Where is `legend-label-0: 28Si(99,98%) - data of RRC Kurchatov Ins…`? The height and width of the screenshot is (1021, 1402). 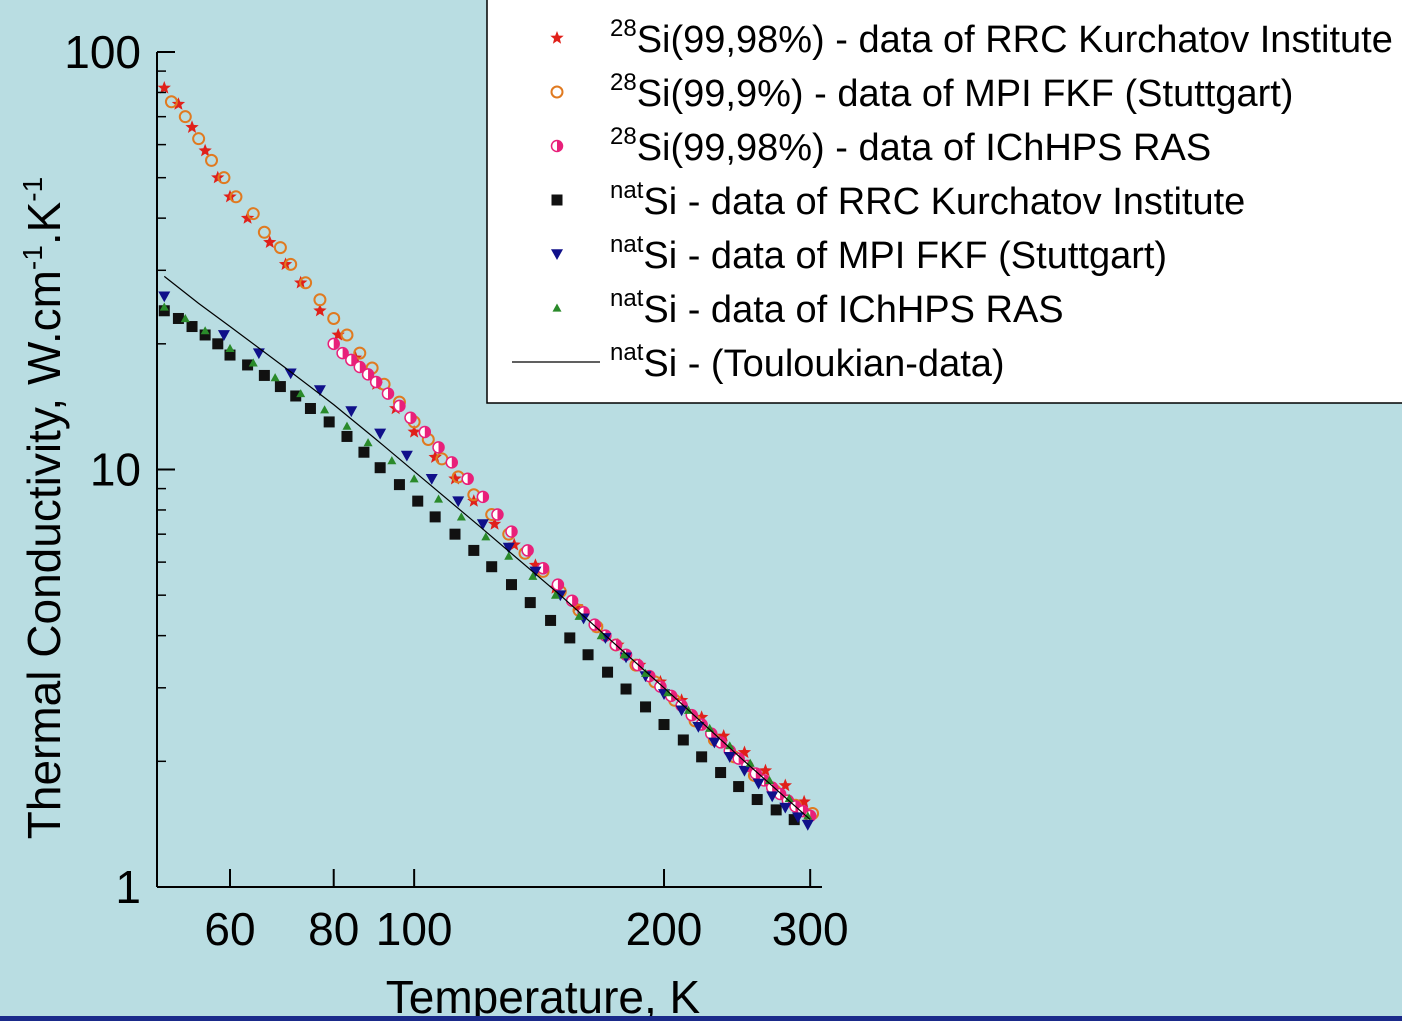 legend-label-0: 28Si(99,98%) - data of RRC Kurchatov Ins… is located at coordinates (1001, 38).